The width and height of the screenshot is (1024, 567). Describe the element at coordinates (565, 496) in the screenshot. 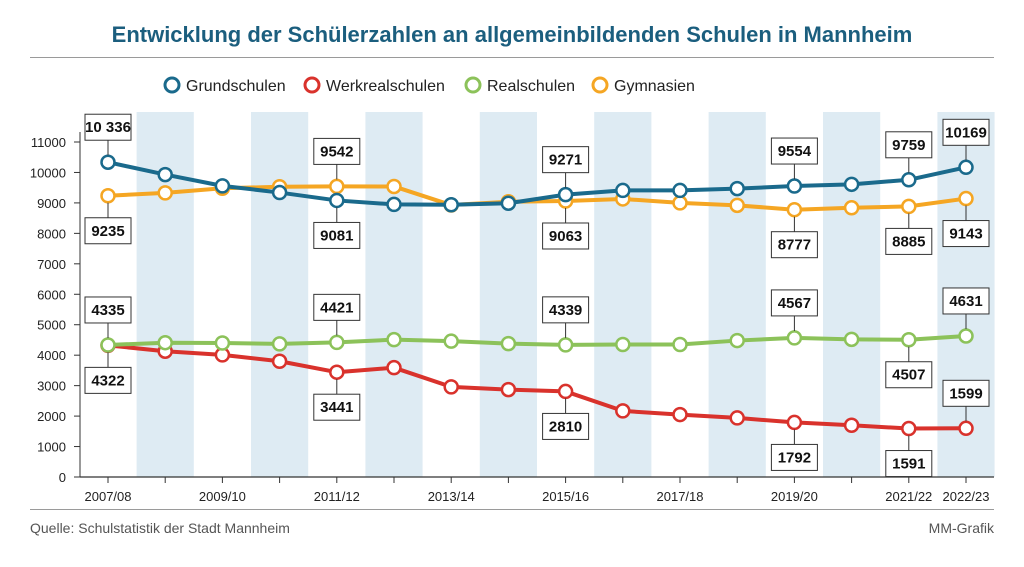

I see `x-tick-label: 2015/16` at that location.